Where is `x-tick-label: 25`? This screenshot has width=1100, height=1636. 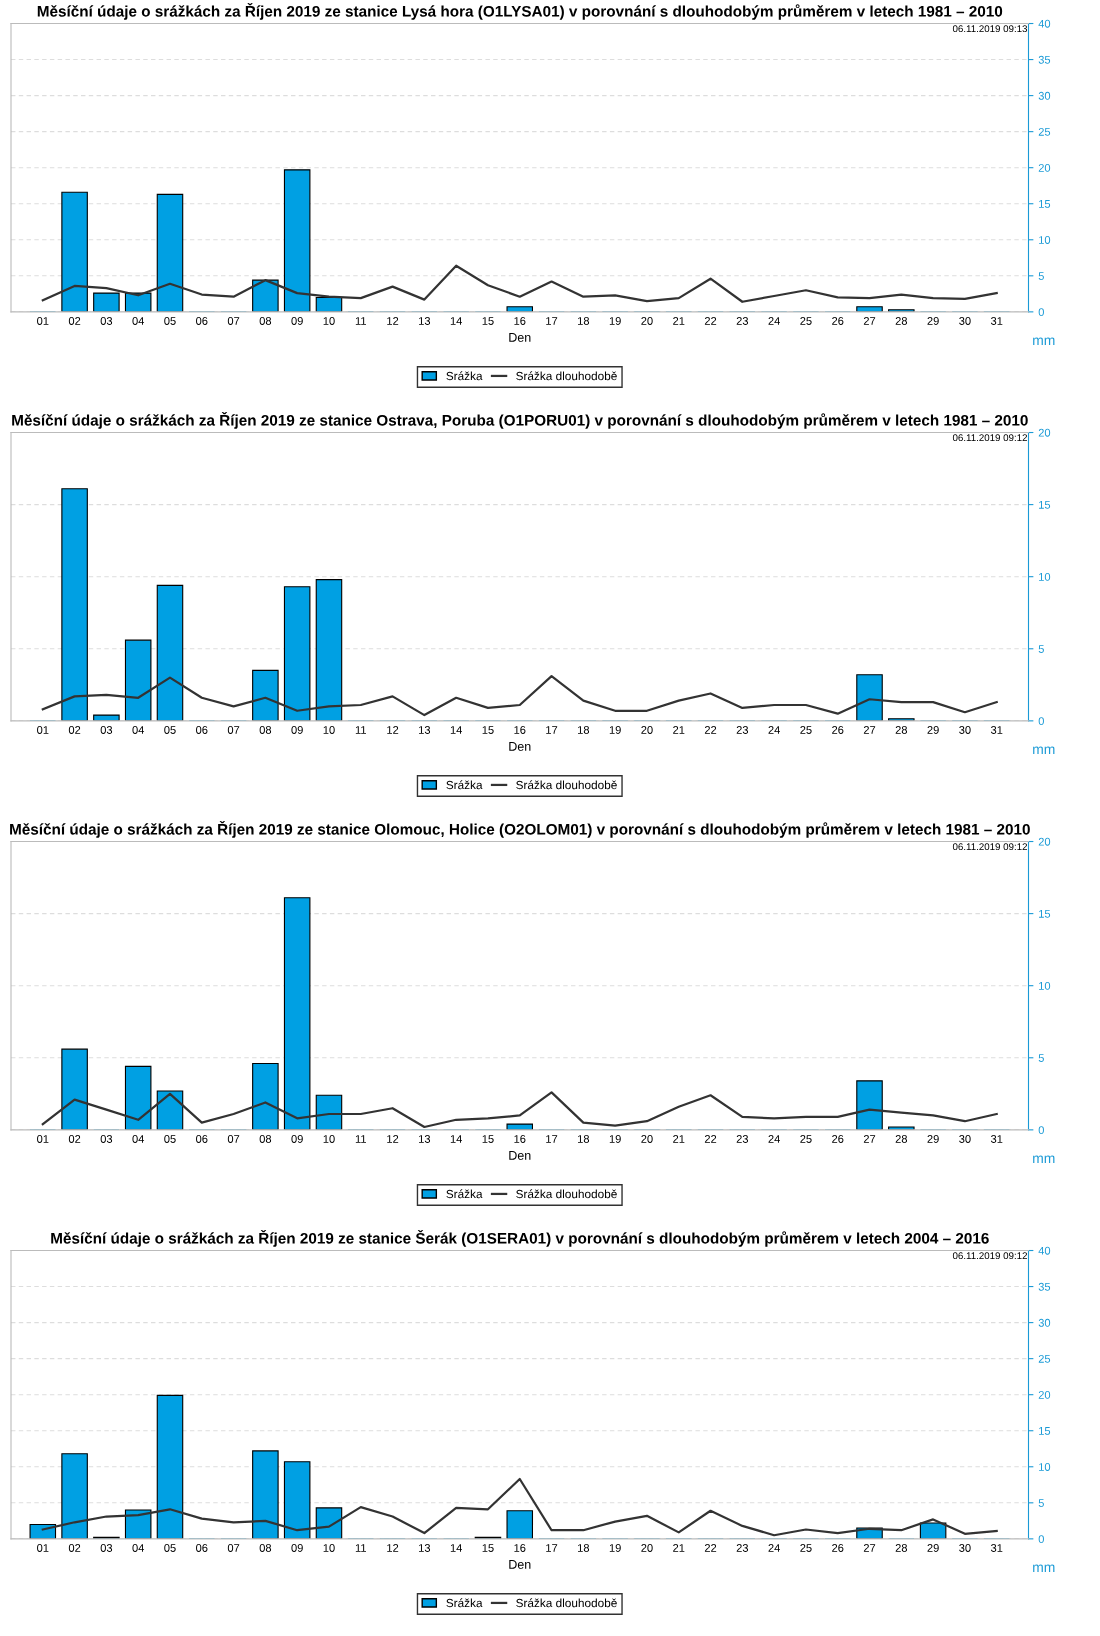 x-tick-label: 25 is located at coordinates (806, 321).